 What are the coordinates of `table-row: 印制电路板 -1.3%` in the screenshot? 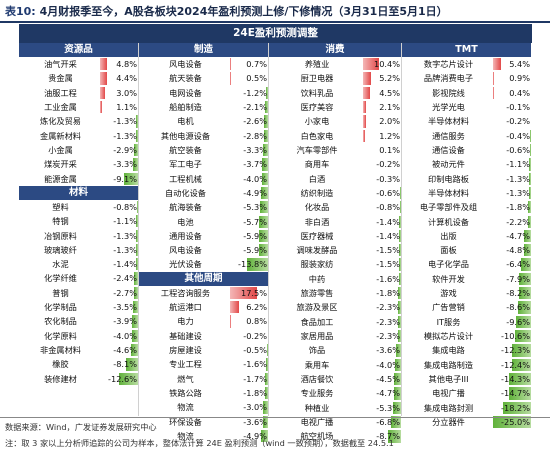 It's located at (466, 179).